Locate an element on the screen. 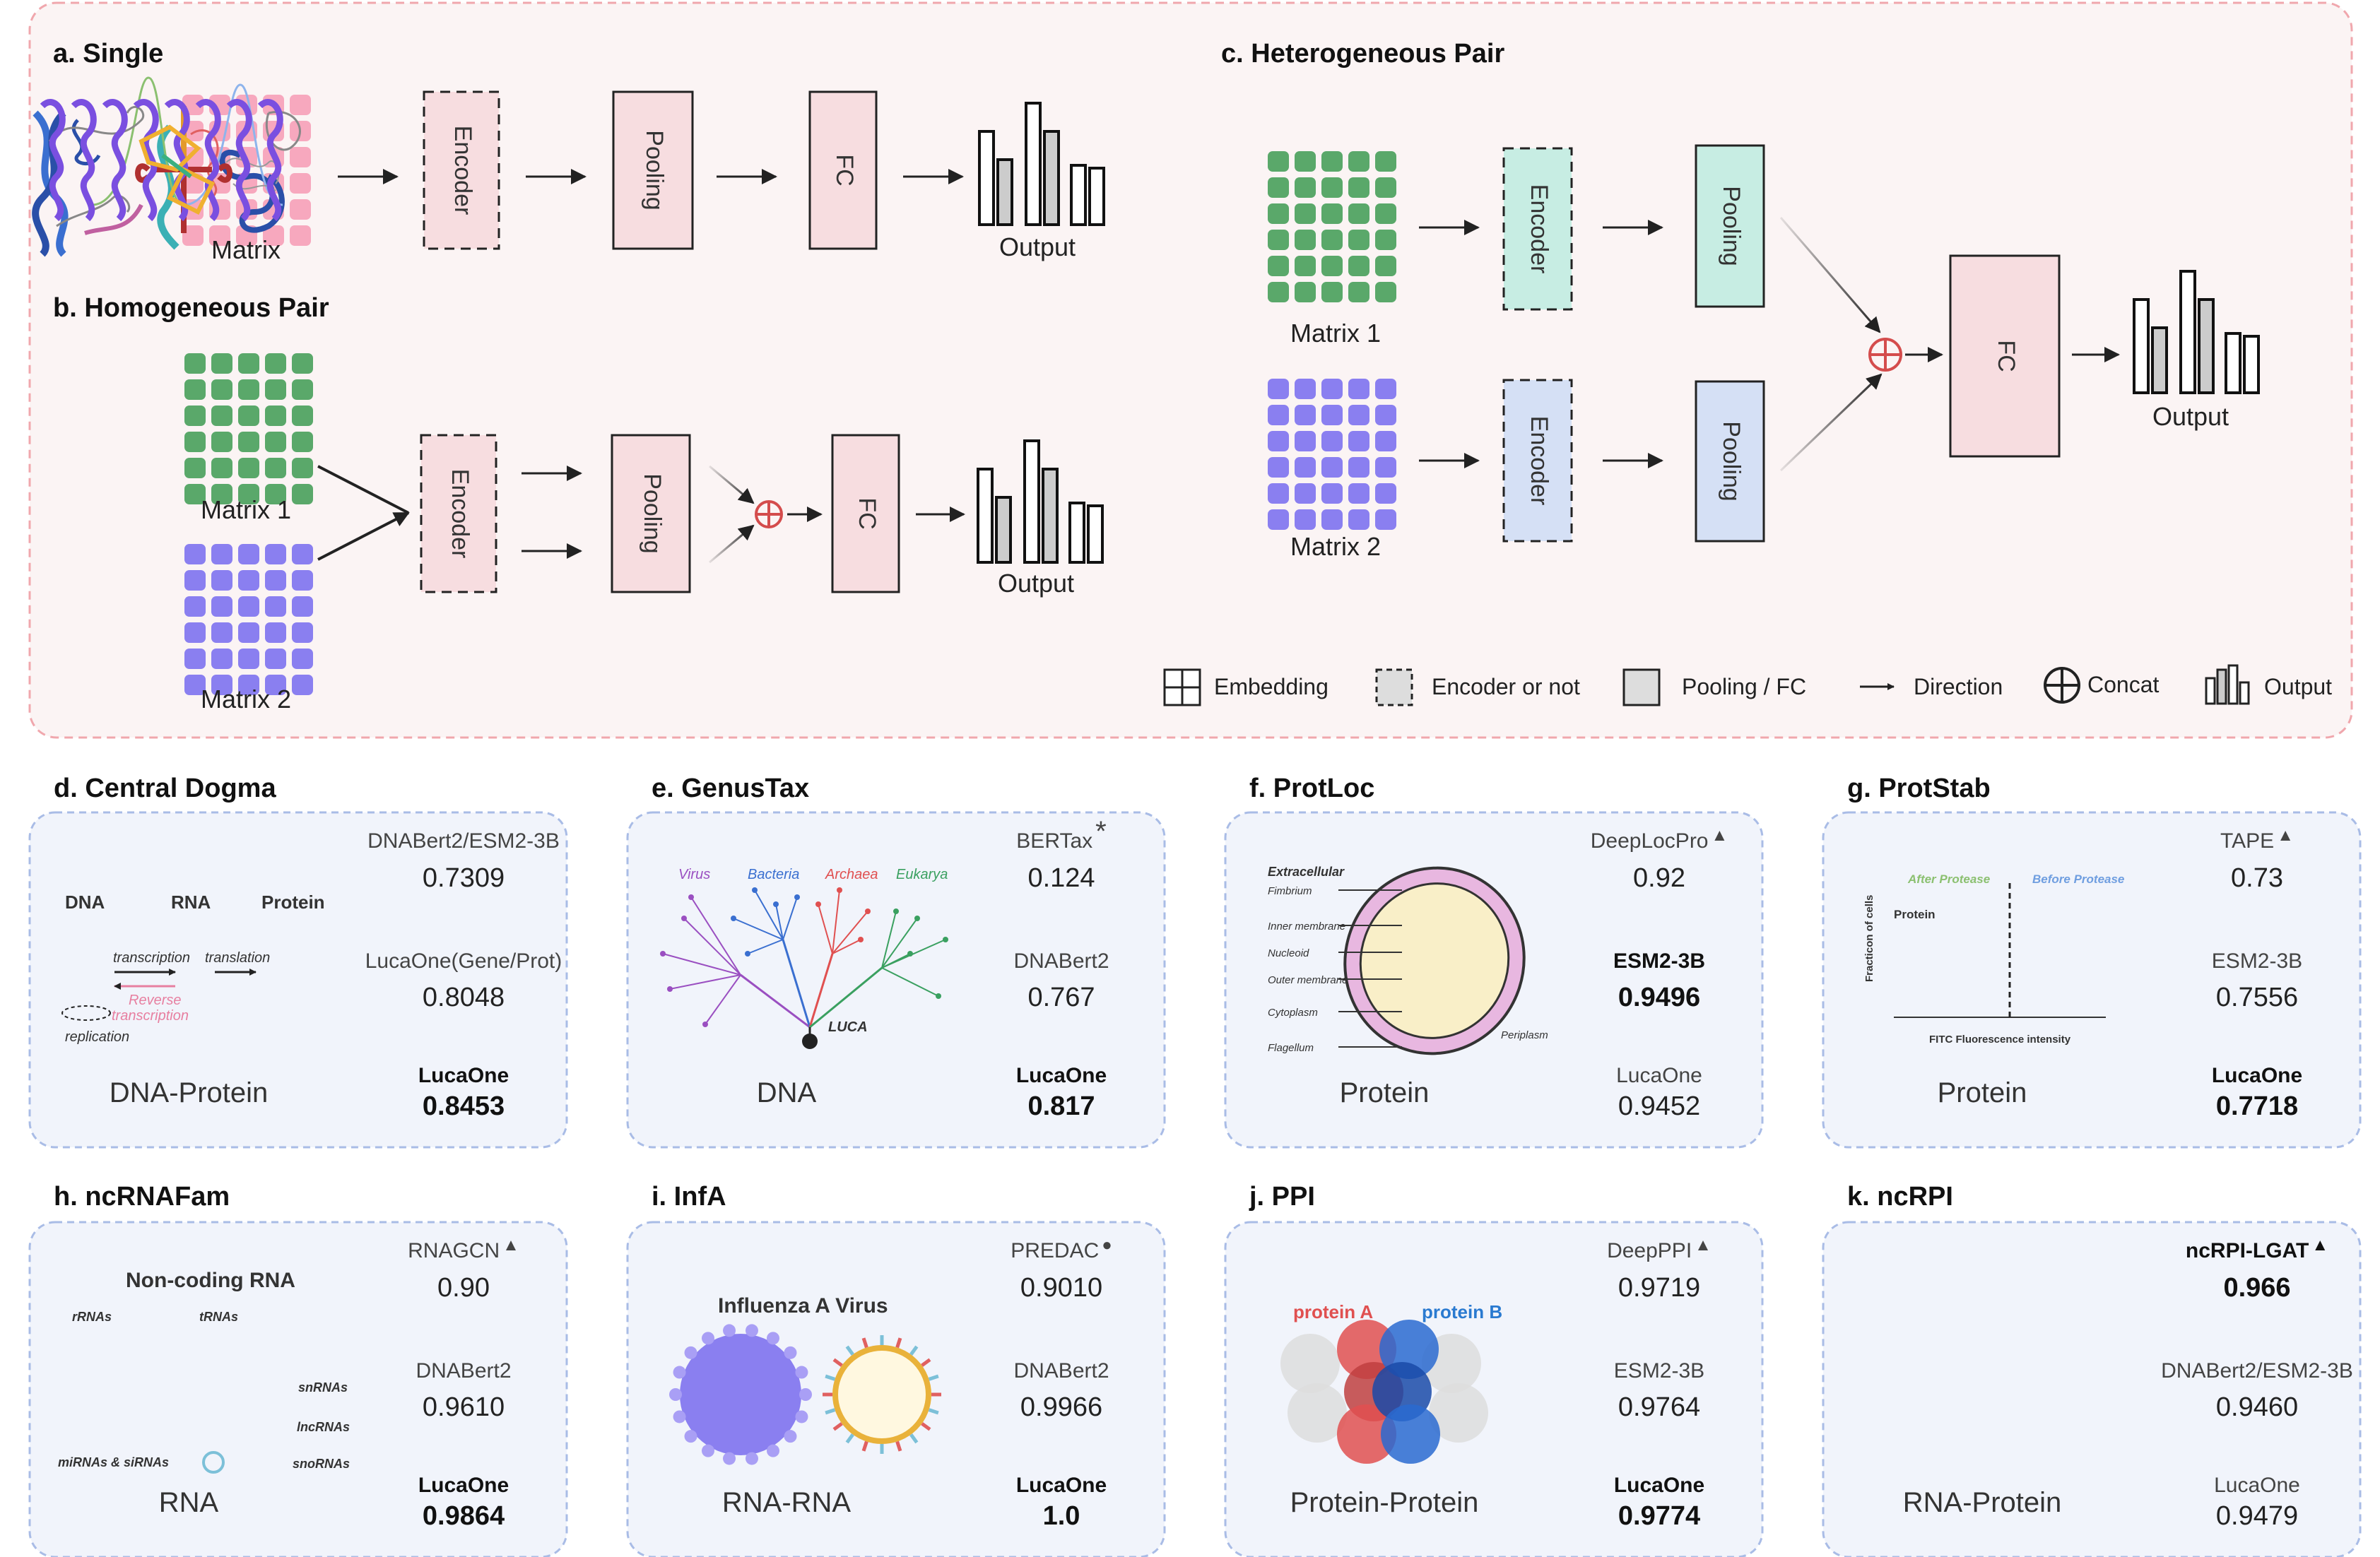  task-title: d. Central Dogma is located at coordinates (165, 788).